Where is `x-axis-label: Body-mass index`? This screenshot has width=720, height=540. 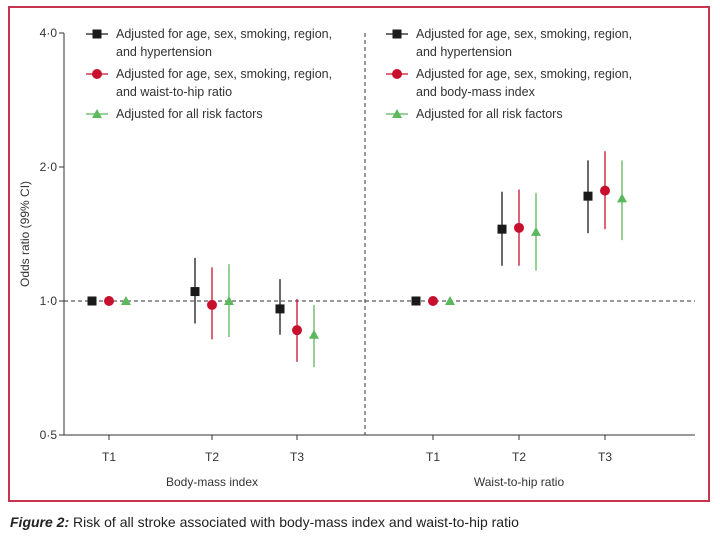
x-axis-label: Body-mass index is located at coordinates (212, 482).